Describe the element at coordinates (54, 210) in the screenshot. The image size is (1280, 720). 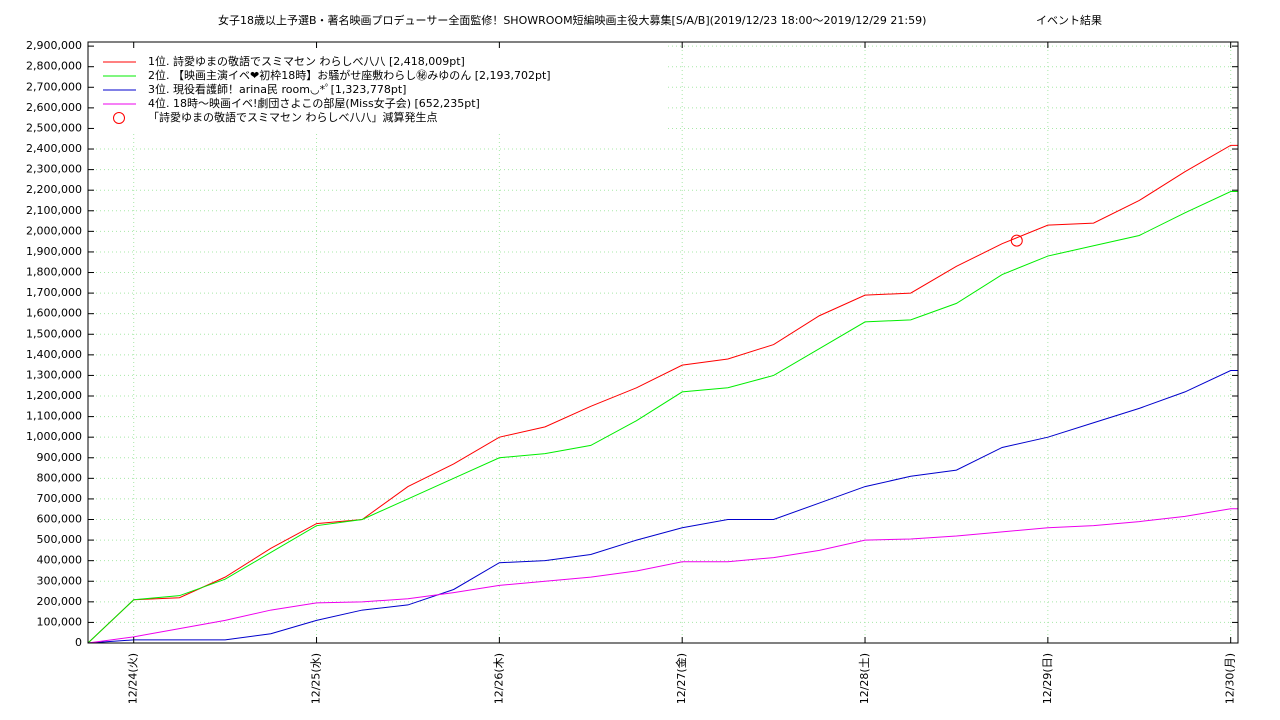
I see `y-tick-label: 2,100,000` at that location.